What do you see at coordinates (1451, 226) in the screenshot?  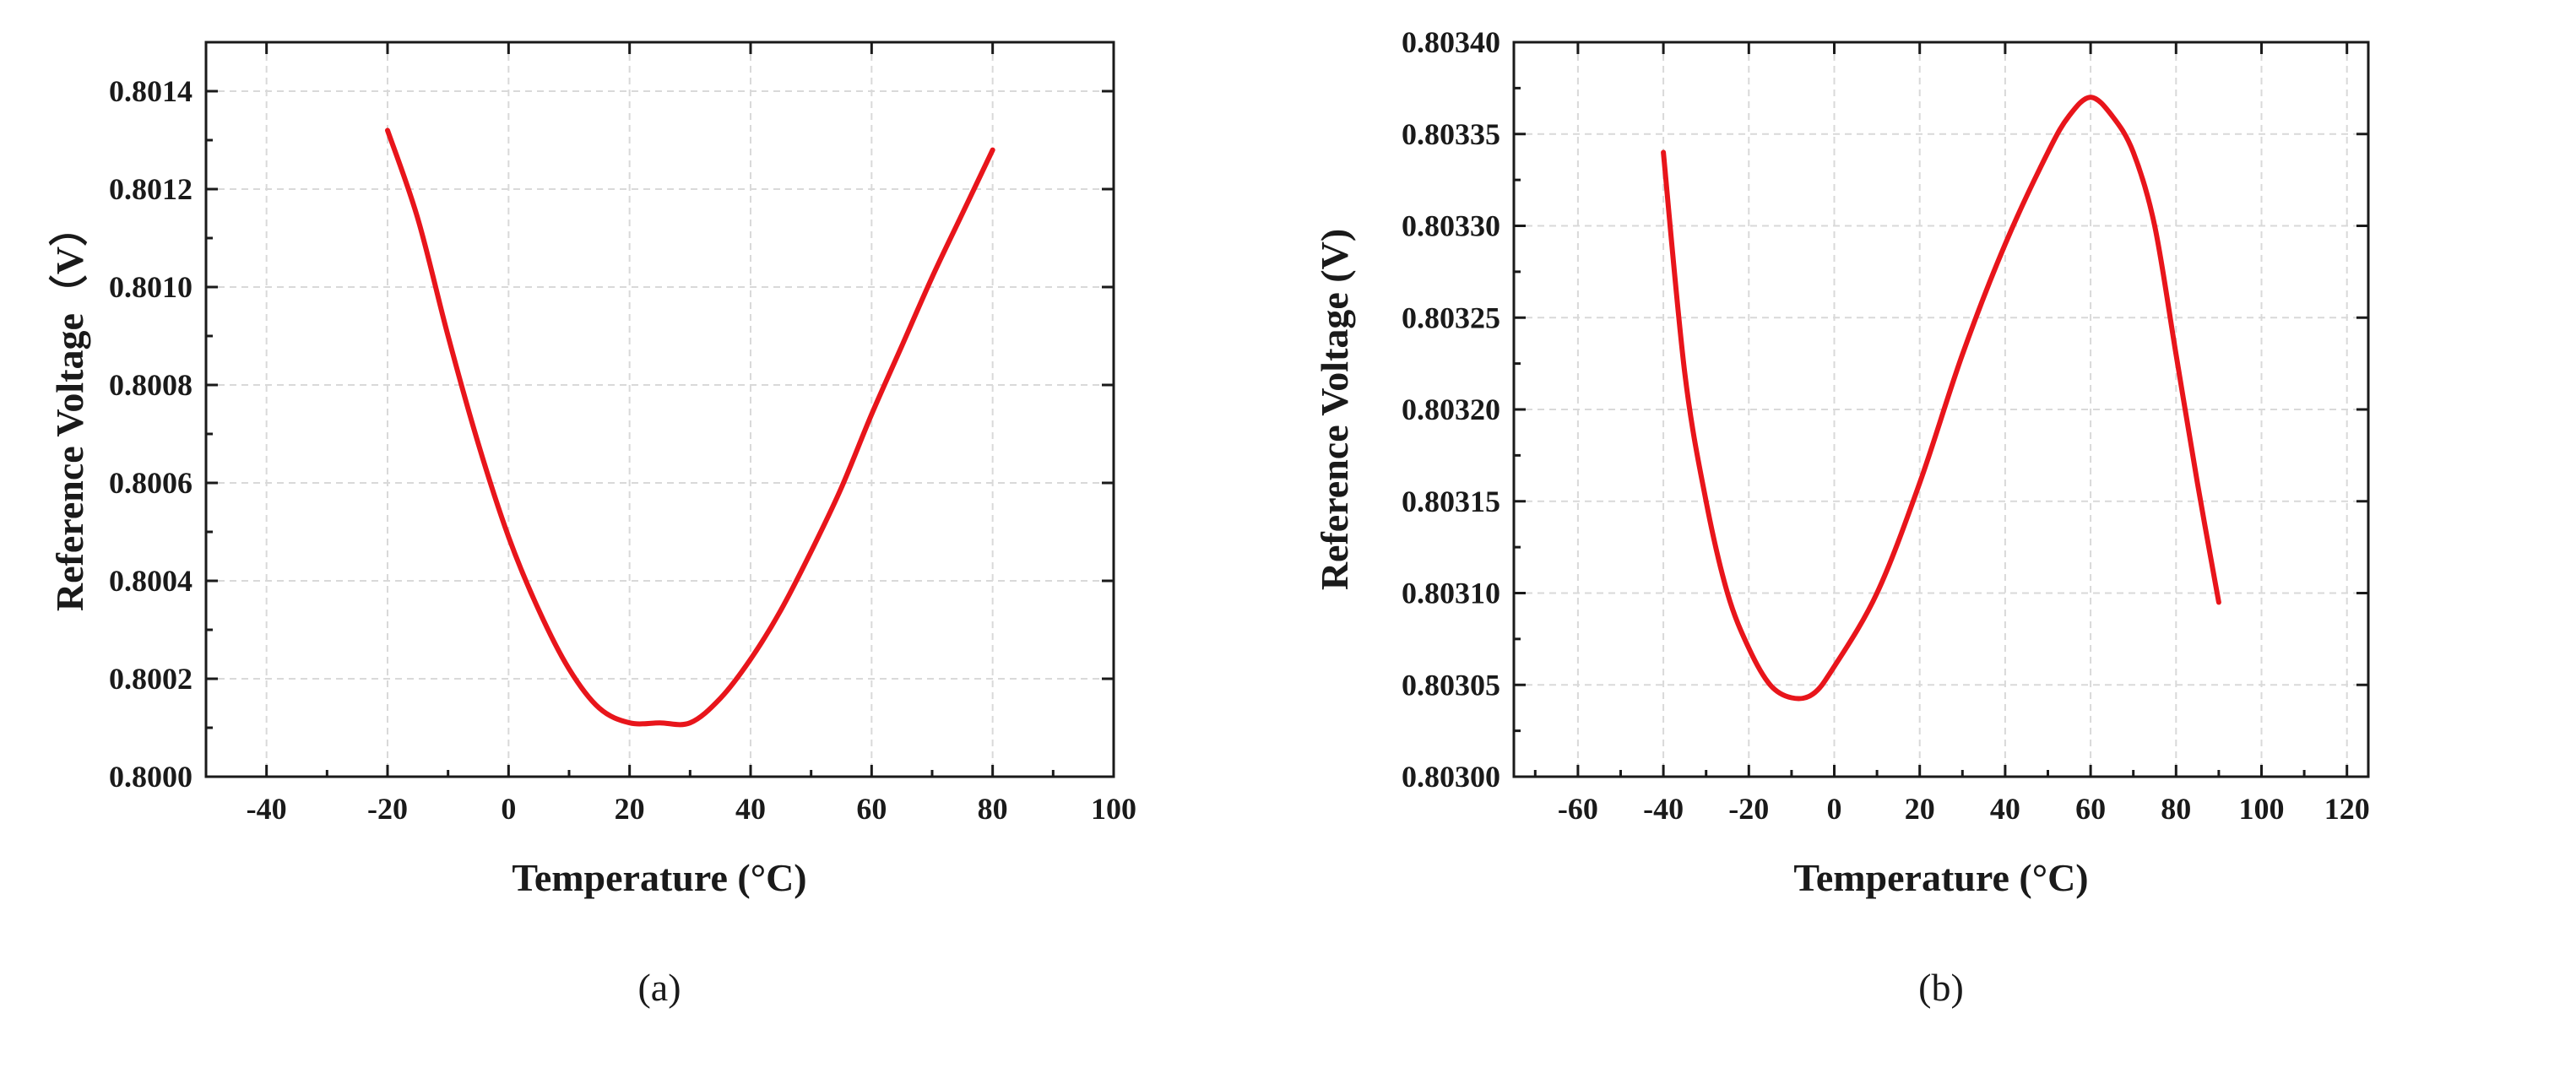 I see `y-tick-label: 0.80330` at bounding box center [1451, 226].